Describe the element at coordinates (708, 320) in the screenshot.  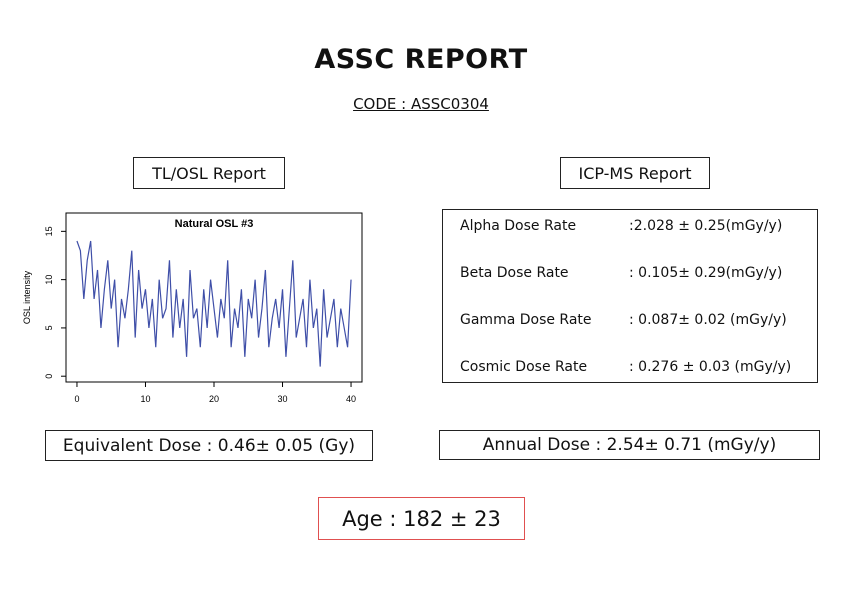
I see `row-value: : 0.087± 0.02 (mGy/y)` at that location.